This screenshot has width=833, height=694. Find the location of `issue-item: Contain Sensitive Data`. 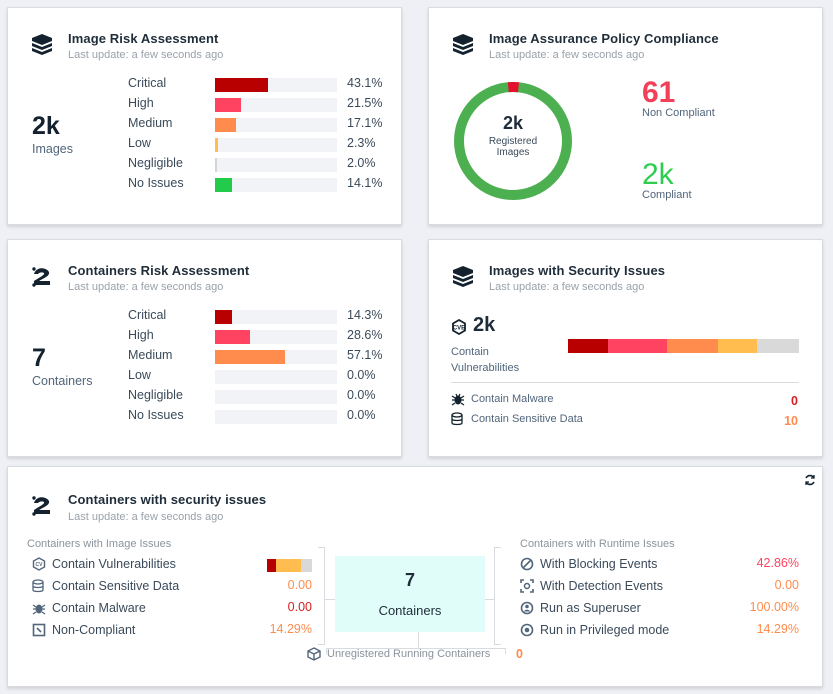

issue-item: Contain Sensitive Data is located at coordinates (105, 586).